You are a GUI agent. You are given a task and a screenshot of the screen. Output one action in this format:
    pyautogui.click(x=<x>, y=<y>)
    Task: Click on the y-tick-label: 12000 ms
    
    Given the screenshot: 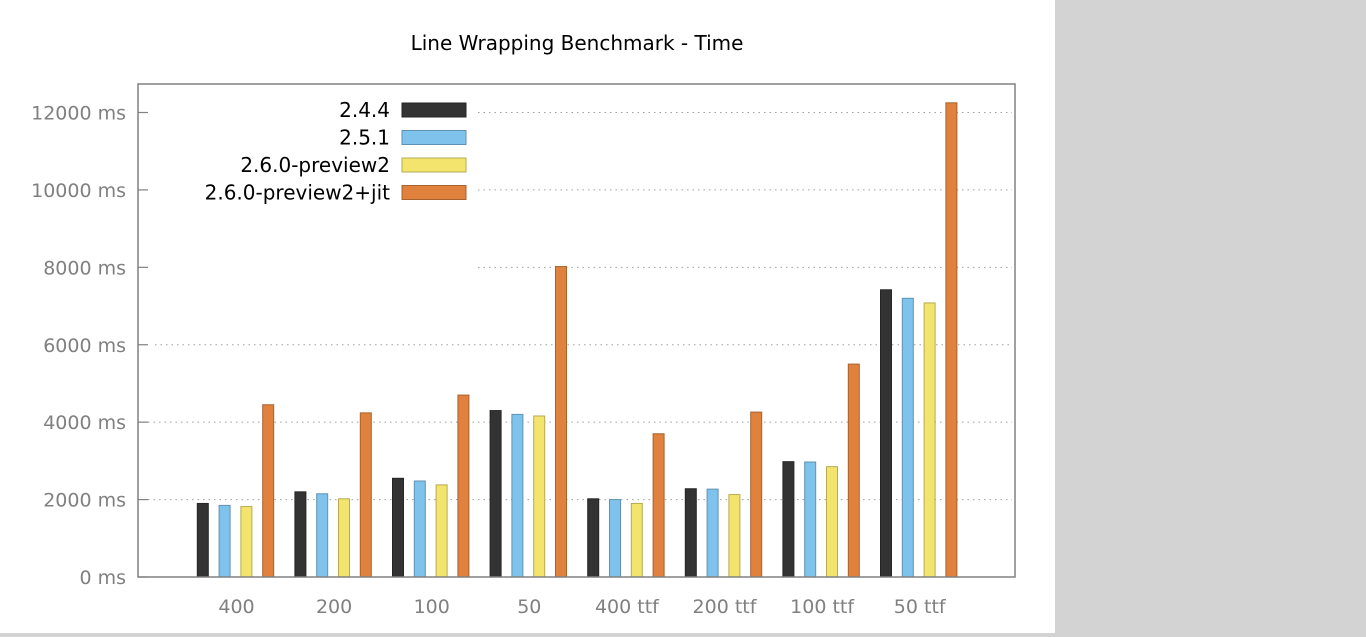 What is the action you would take?
    pyautogui.click(x=78, y=114)
    